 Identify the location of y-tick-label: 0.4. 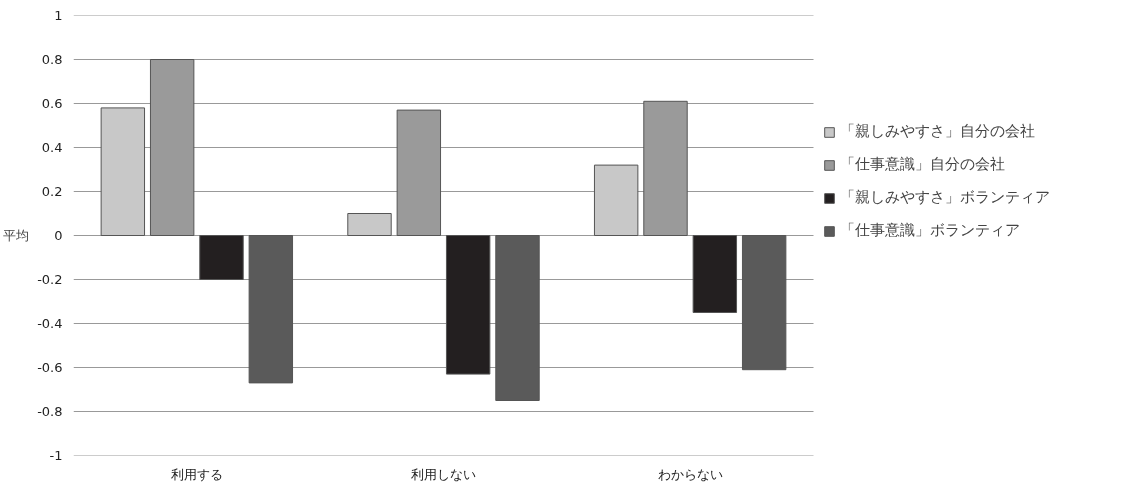
(52, 147).